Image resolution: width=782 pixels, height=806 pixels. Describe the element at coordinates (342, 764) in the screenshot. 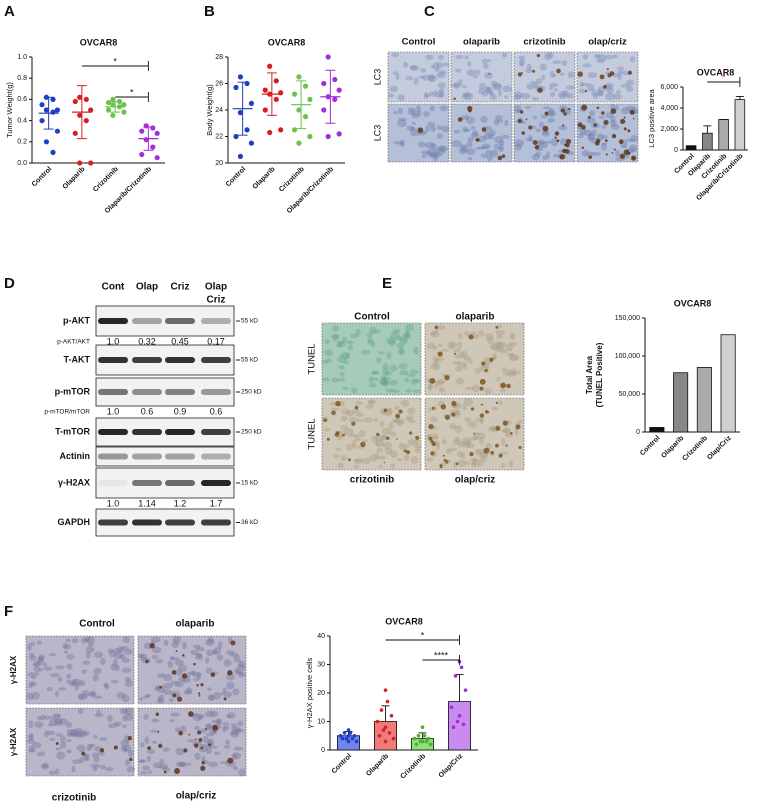

I see `x-tick-label: Control` at that location.